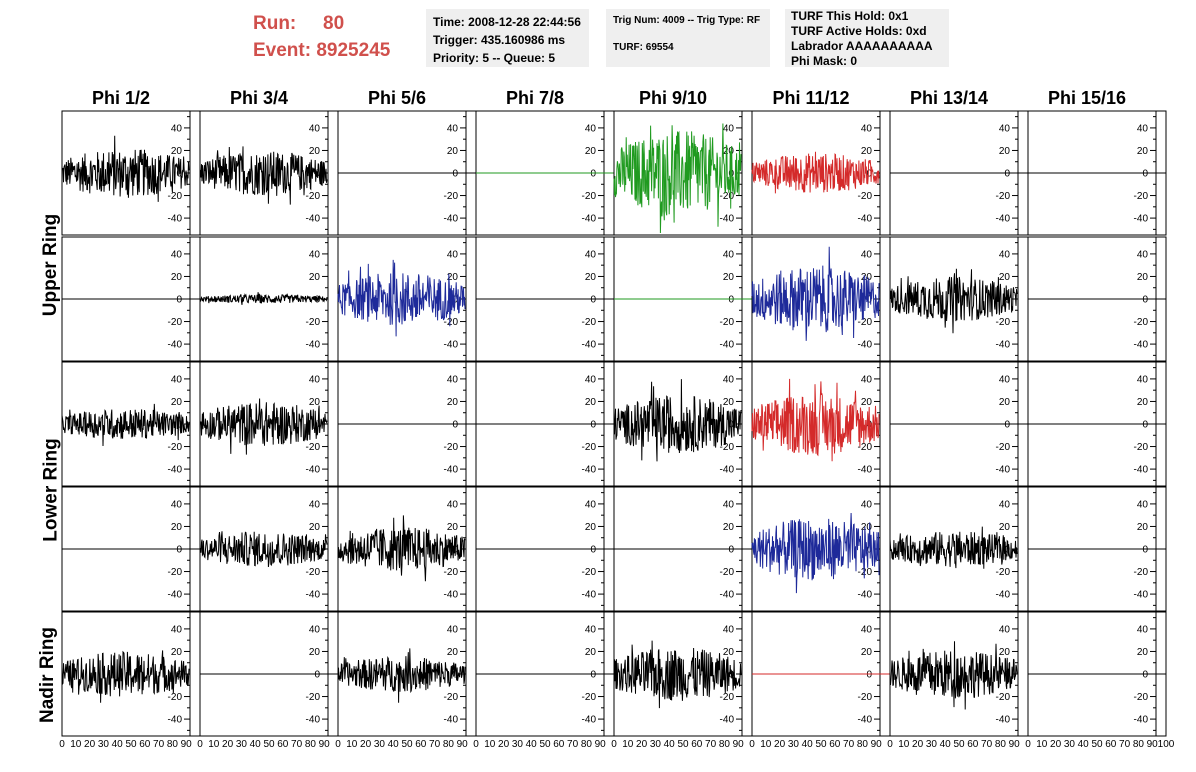  What do you see at coordinates (1153, 744) in the screenshot?
I see `x-tick-label: 90` at bounding box center [1153, 744].